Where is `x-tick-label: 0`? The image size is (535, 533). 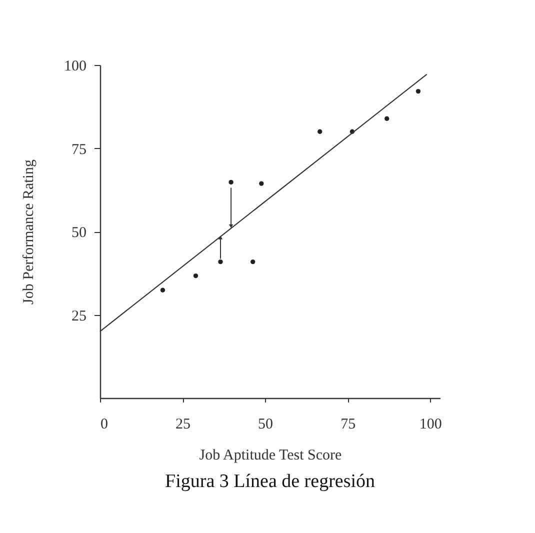
x-tick-label: 0 is located at coordinates (104, 424).